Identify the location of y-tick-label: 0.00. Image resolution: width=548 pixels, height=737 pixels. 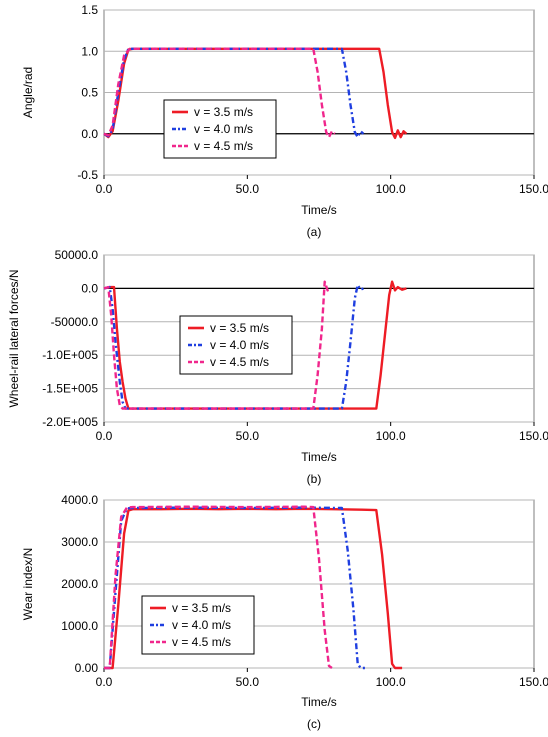
(87, 668).